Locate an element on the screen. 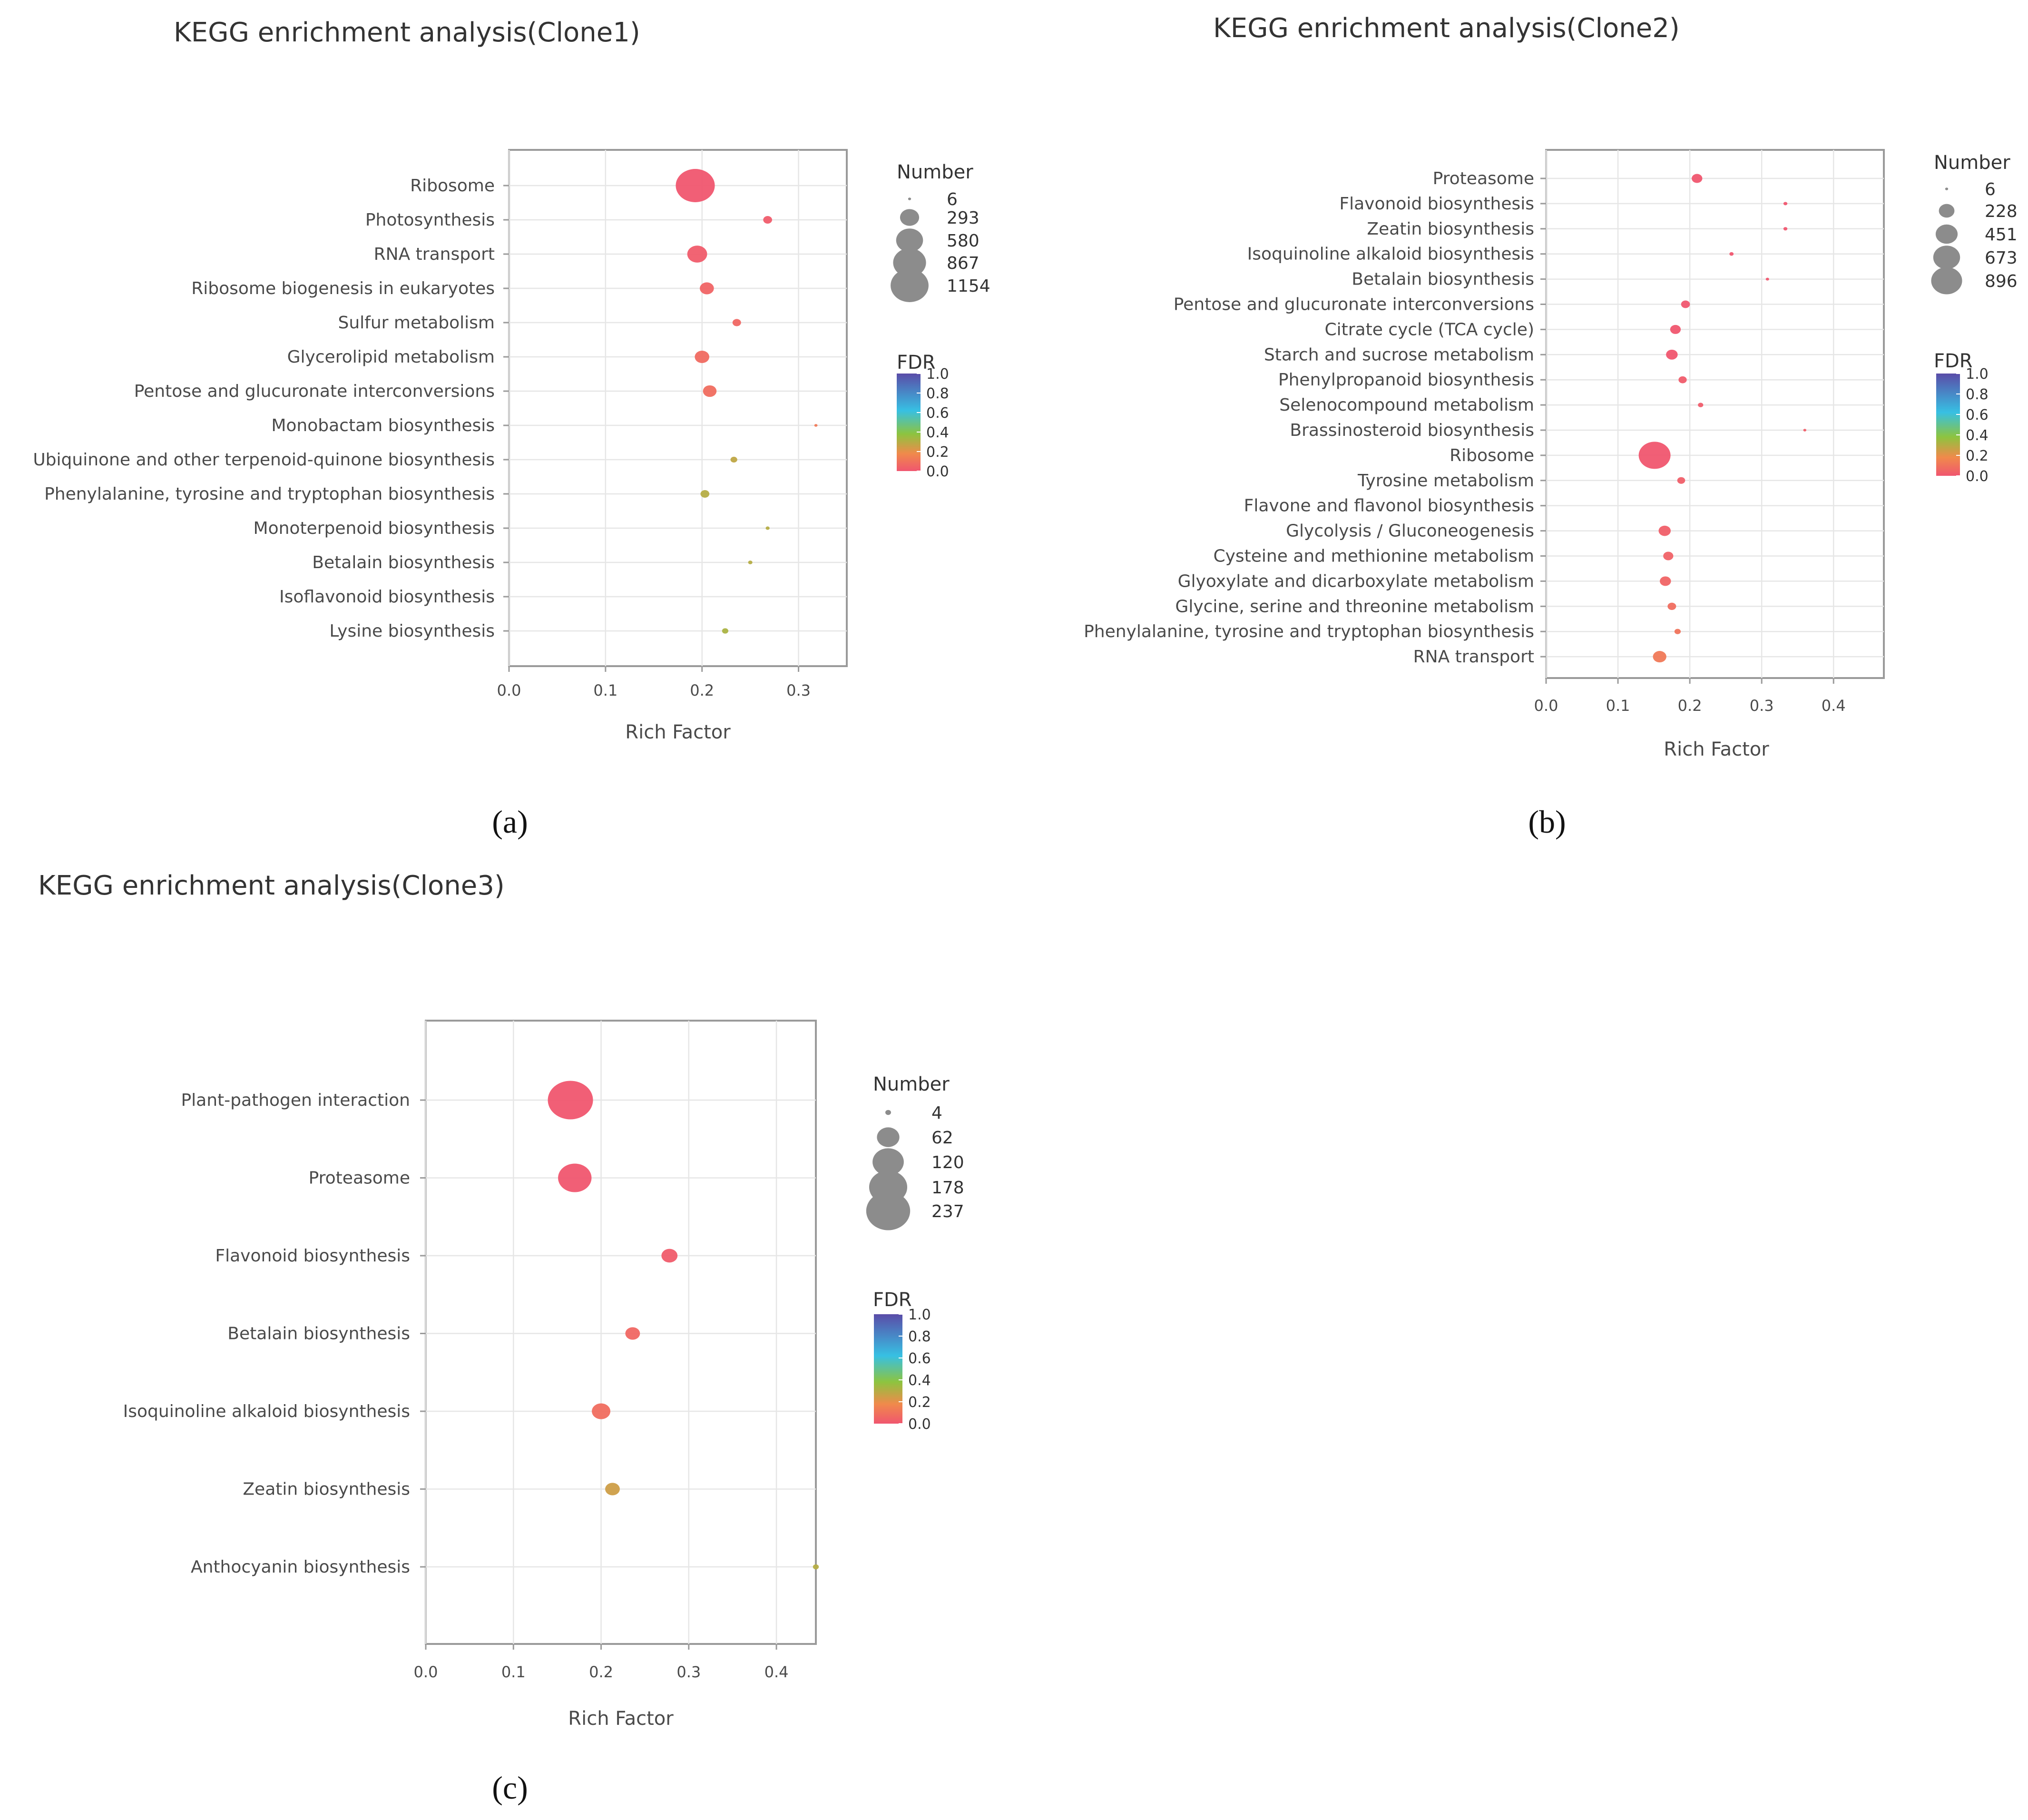  y-tick-label: Sulfur metabolism is located at coordinates (416, 323).